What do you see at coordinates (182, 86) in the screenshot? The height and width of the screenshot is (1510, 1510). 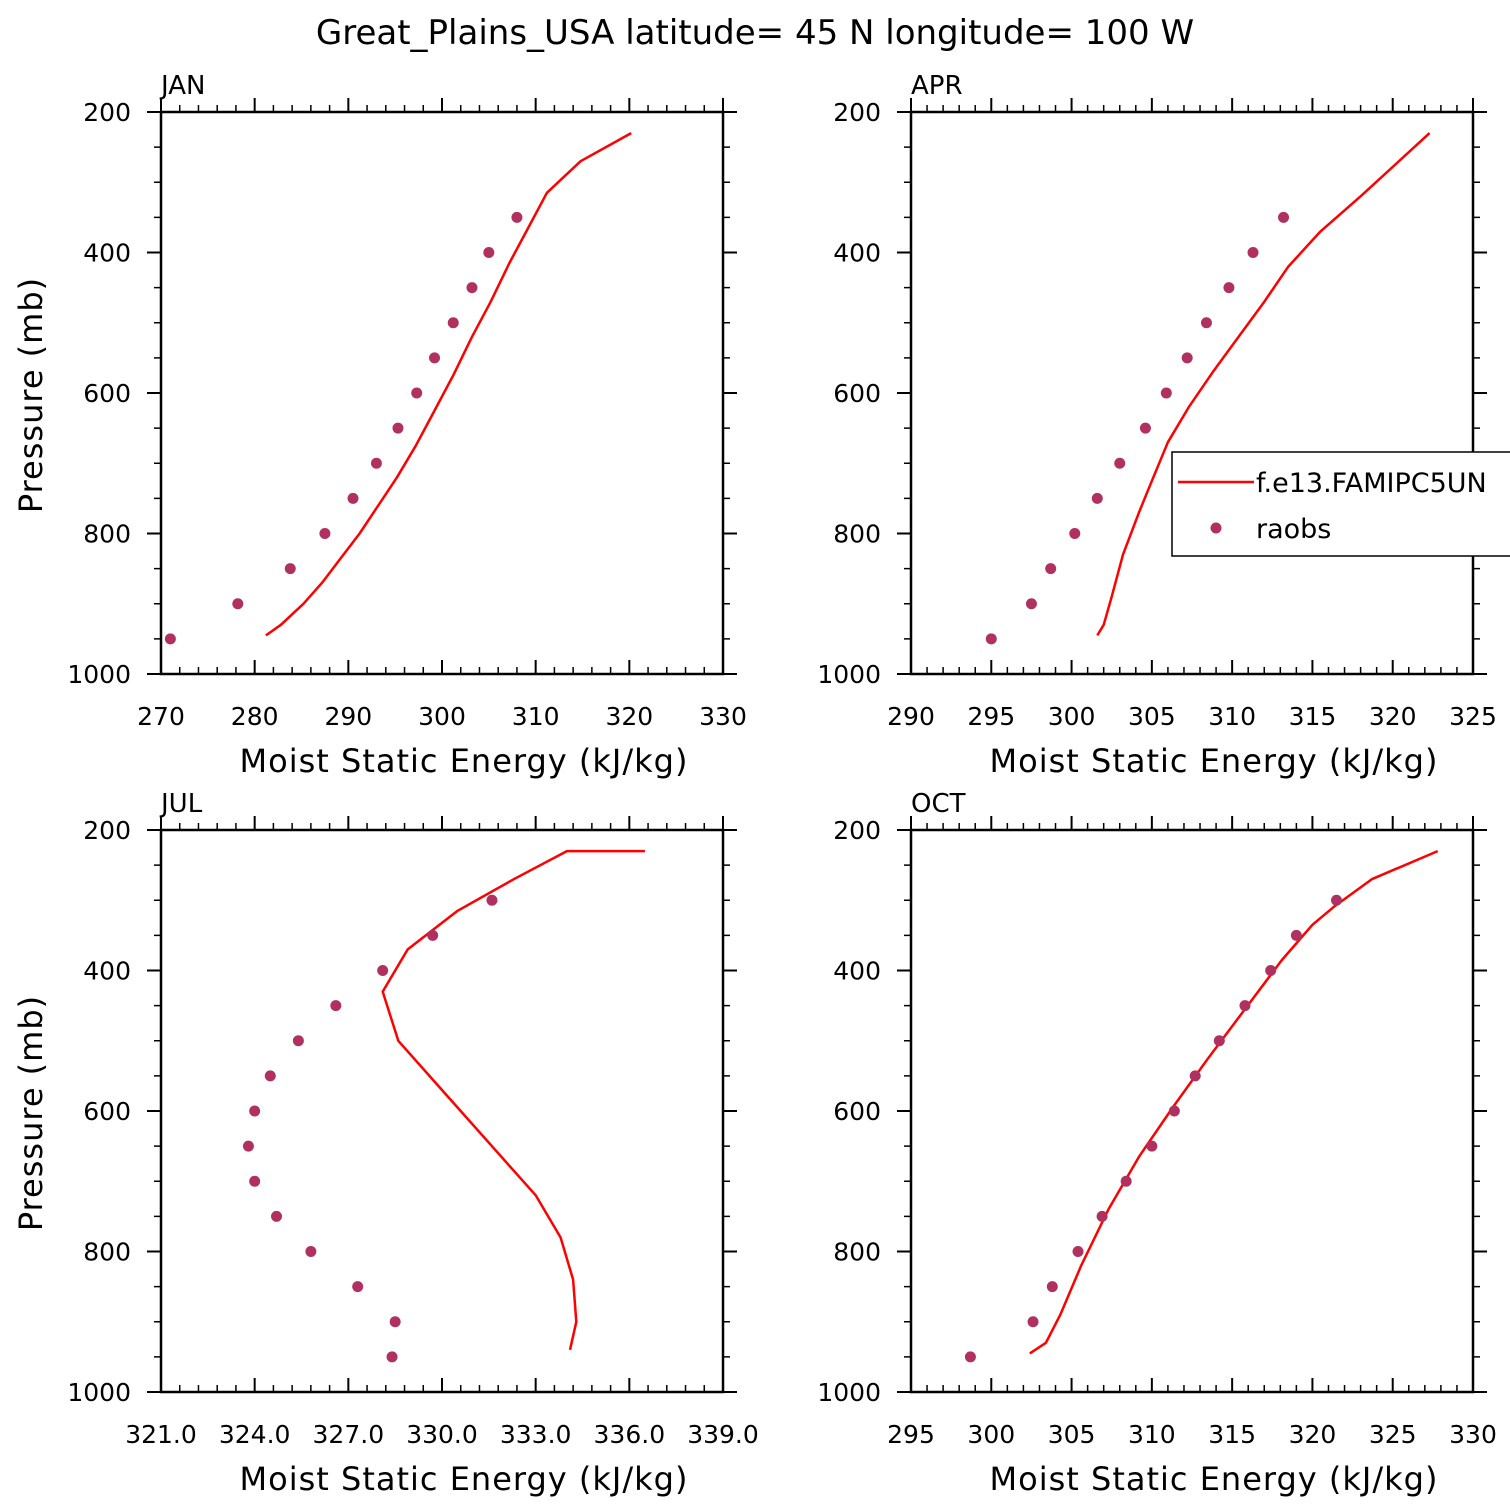 I see `panel-label: JAN` at bounding box center [182, 86].